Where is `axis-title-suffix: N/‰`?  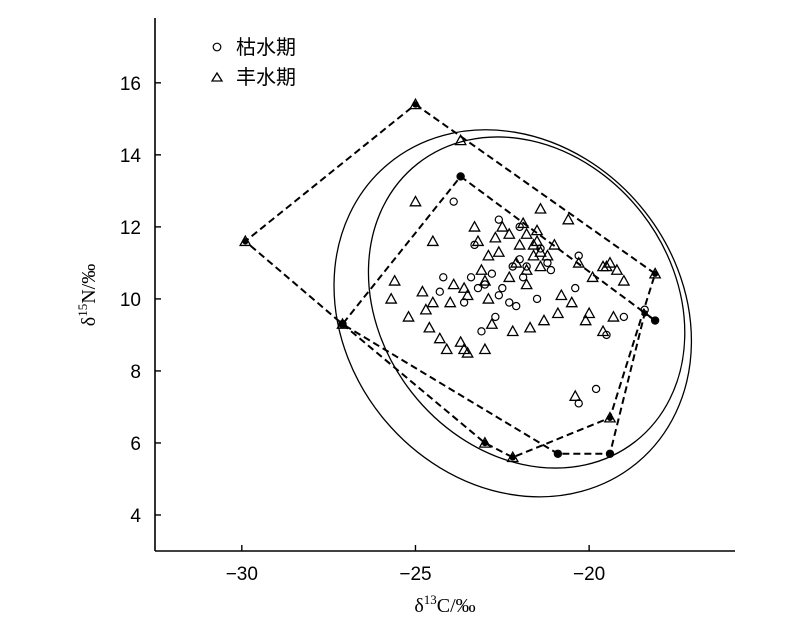
axis-title-suffix: N/‰ is located at coordinates (89, 284).